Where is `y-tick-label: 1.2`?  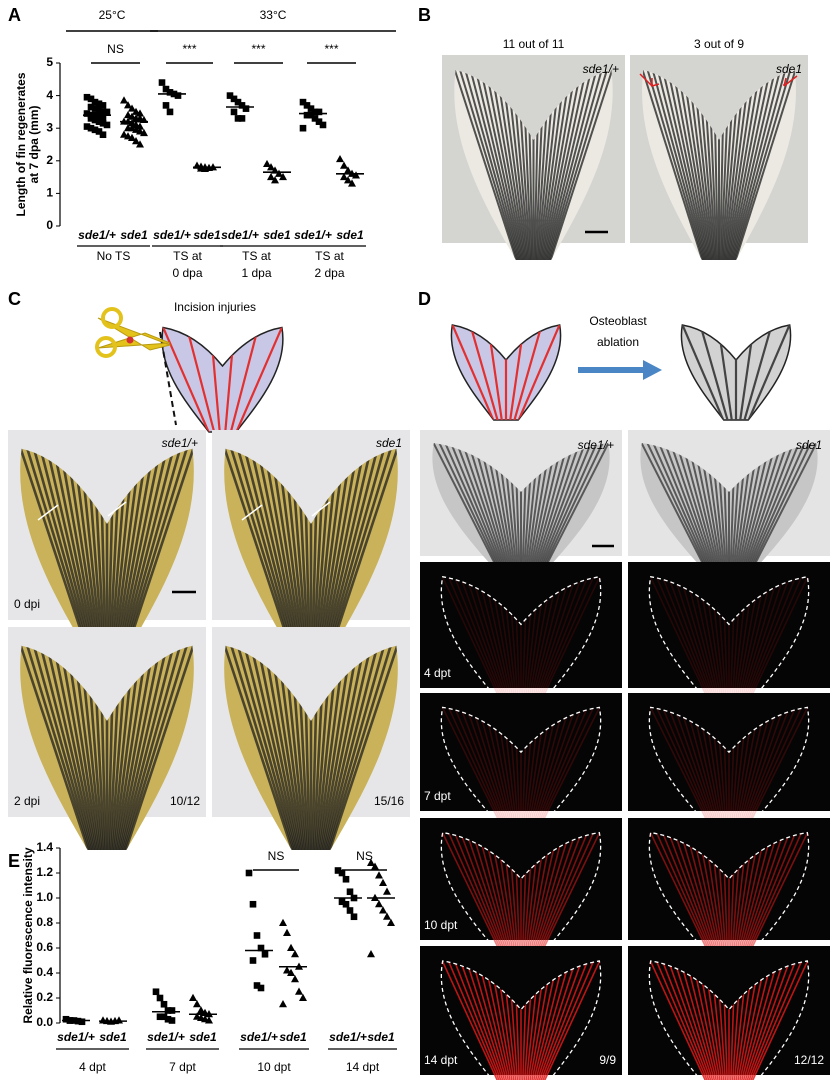 y-tick-label: 1.2 is located at coordinates (44, 872).